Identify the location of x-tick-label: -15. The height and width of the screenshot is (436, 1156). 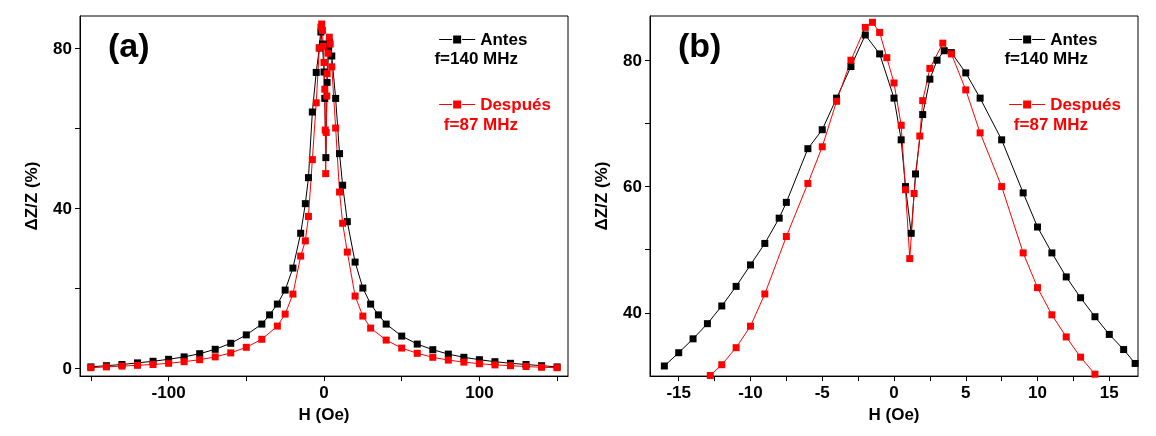
(678, 393).